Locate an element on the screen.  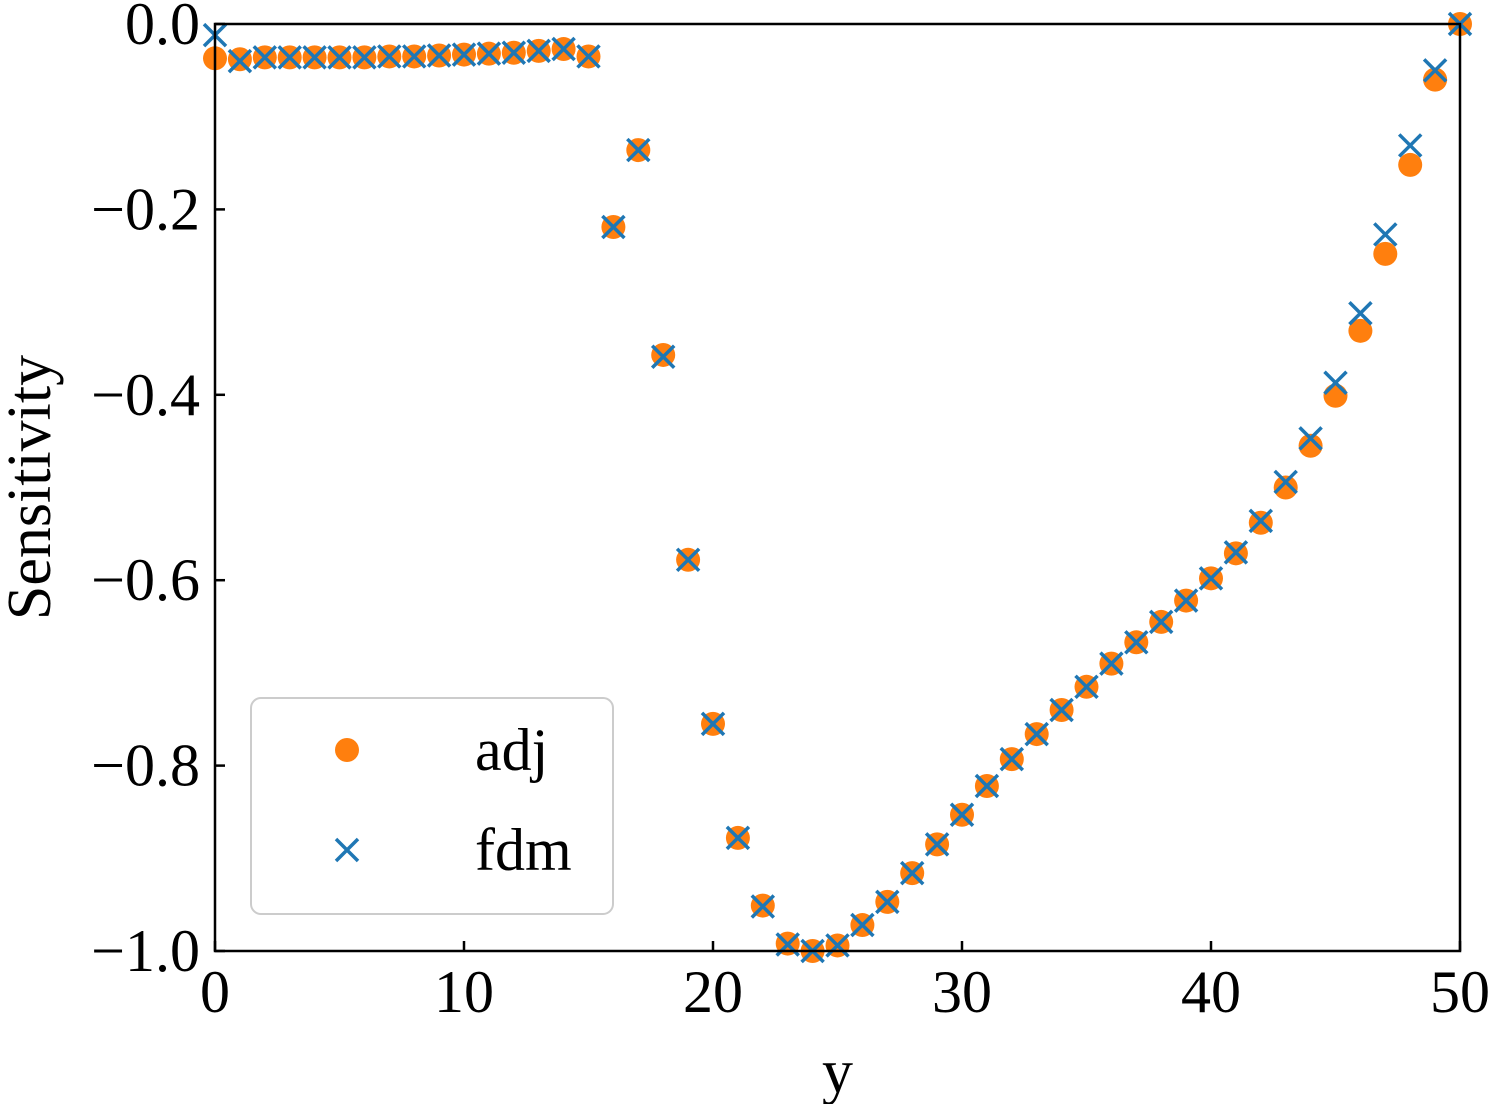
y-tick-label-4: −0.8 is located at coordinates (145, 766).